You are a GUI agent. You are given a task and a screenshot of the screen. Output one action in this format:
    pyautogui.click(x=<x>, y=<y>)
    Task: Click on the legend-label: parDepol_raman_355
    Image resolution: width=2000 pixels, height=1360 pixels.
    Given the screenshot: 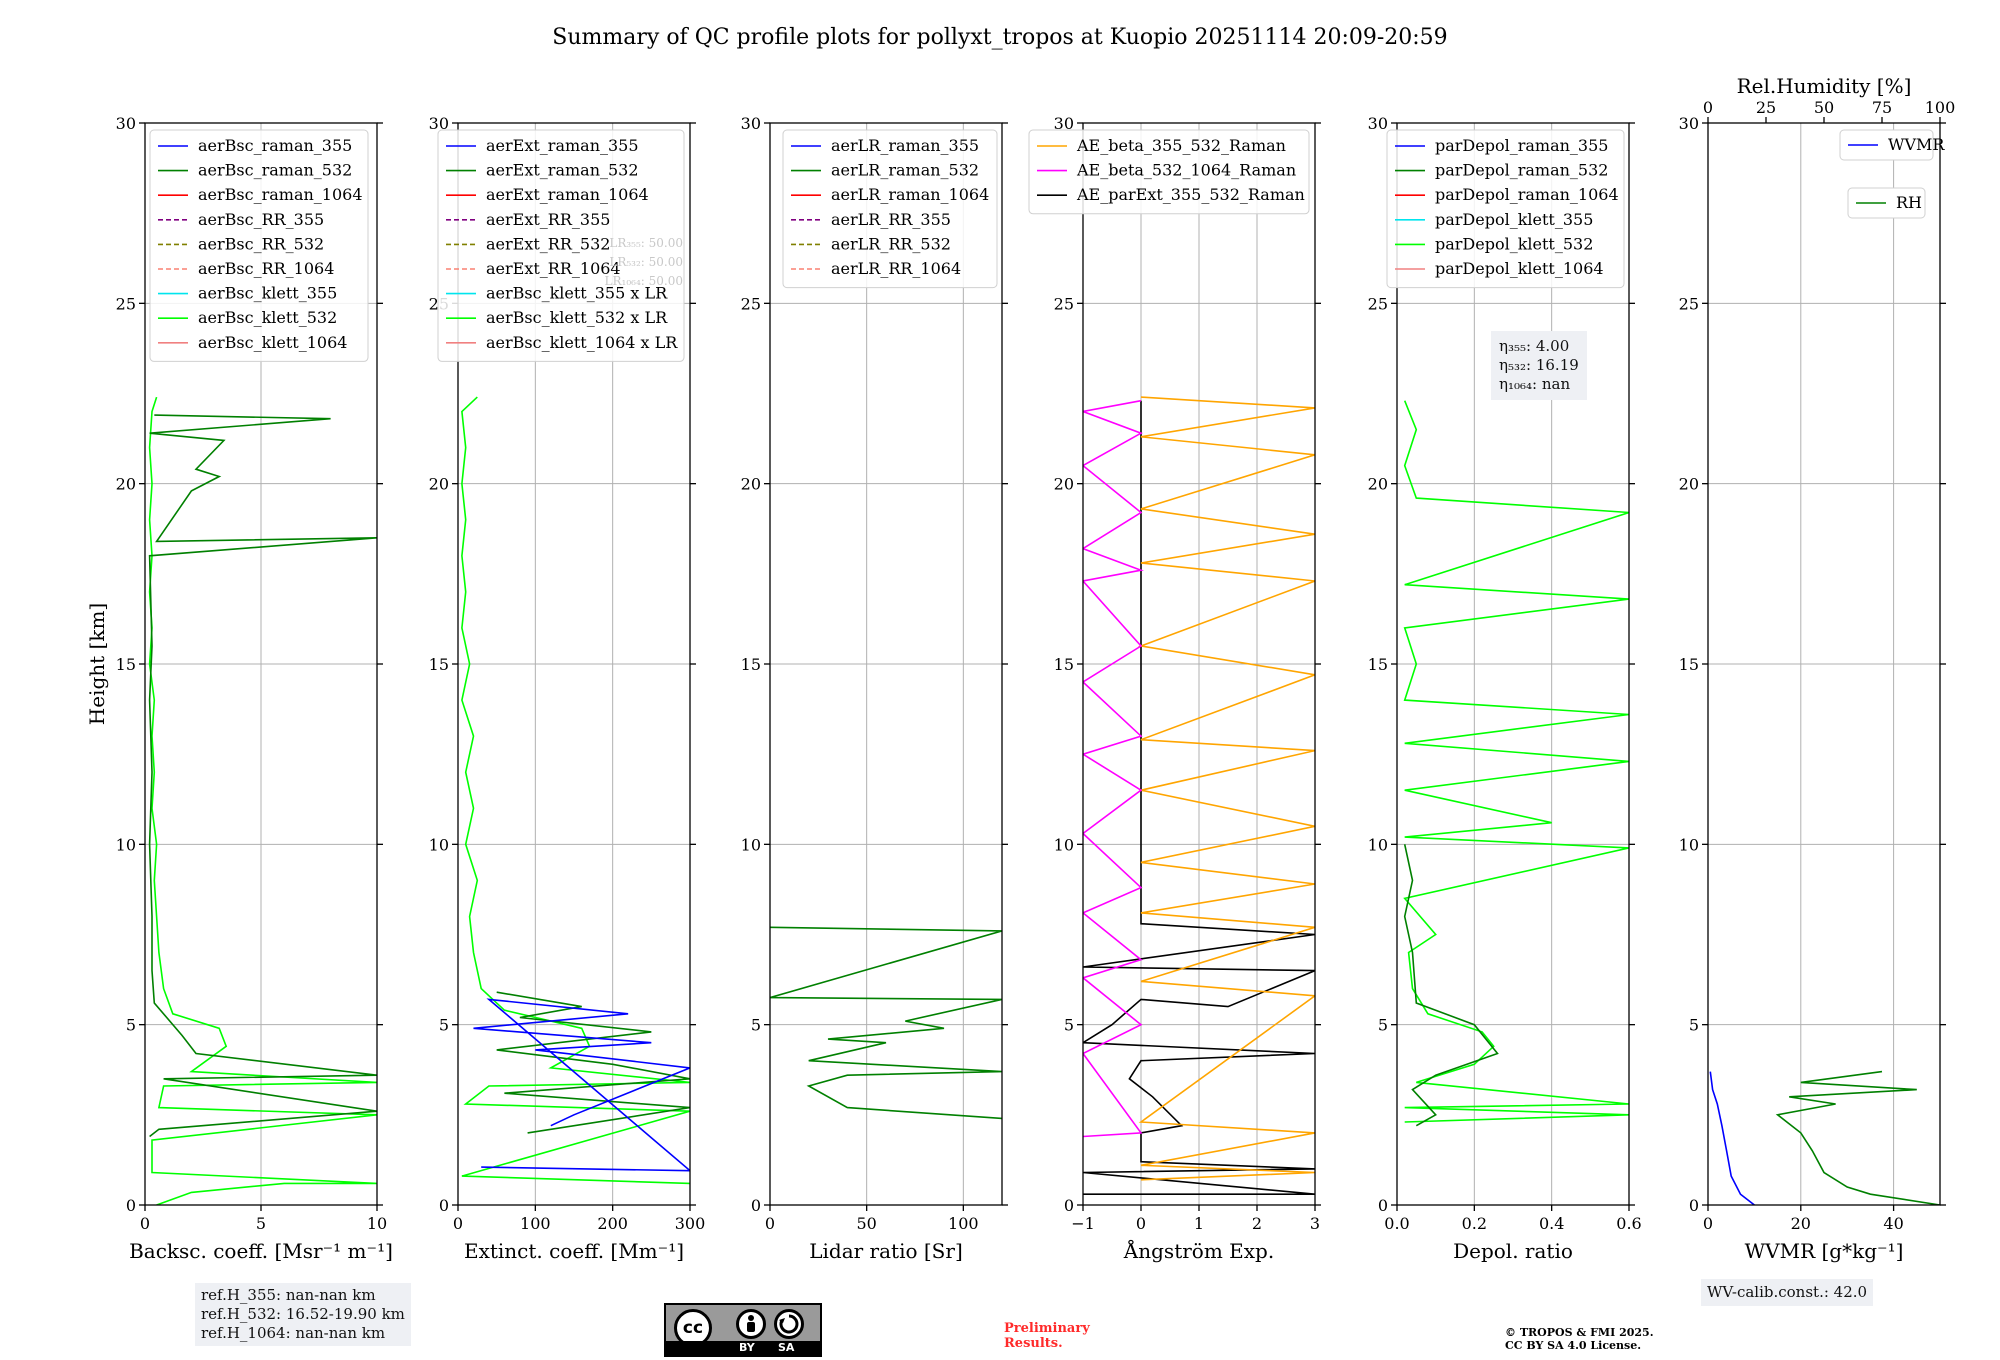 What is the action you would take?
    pyautogui.click(x=1521, y=145)
    